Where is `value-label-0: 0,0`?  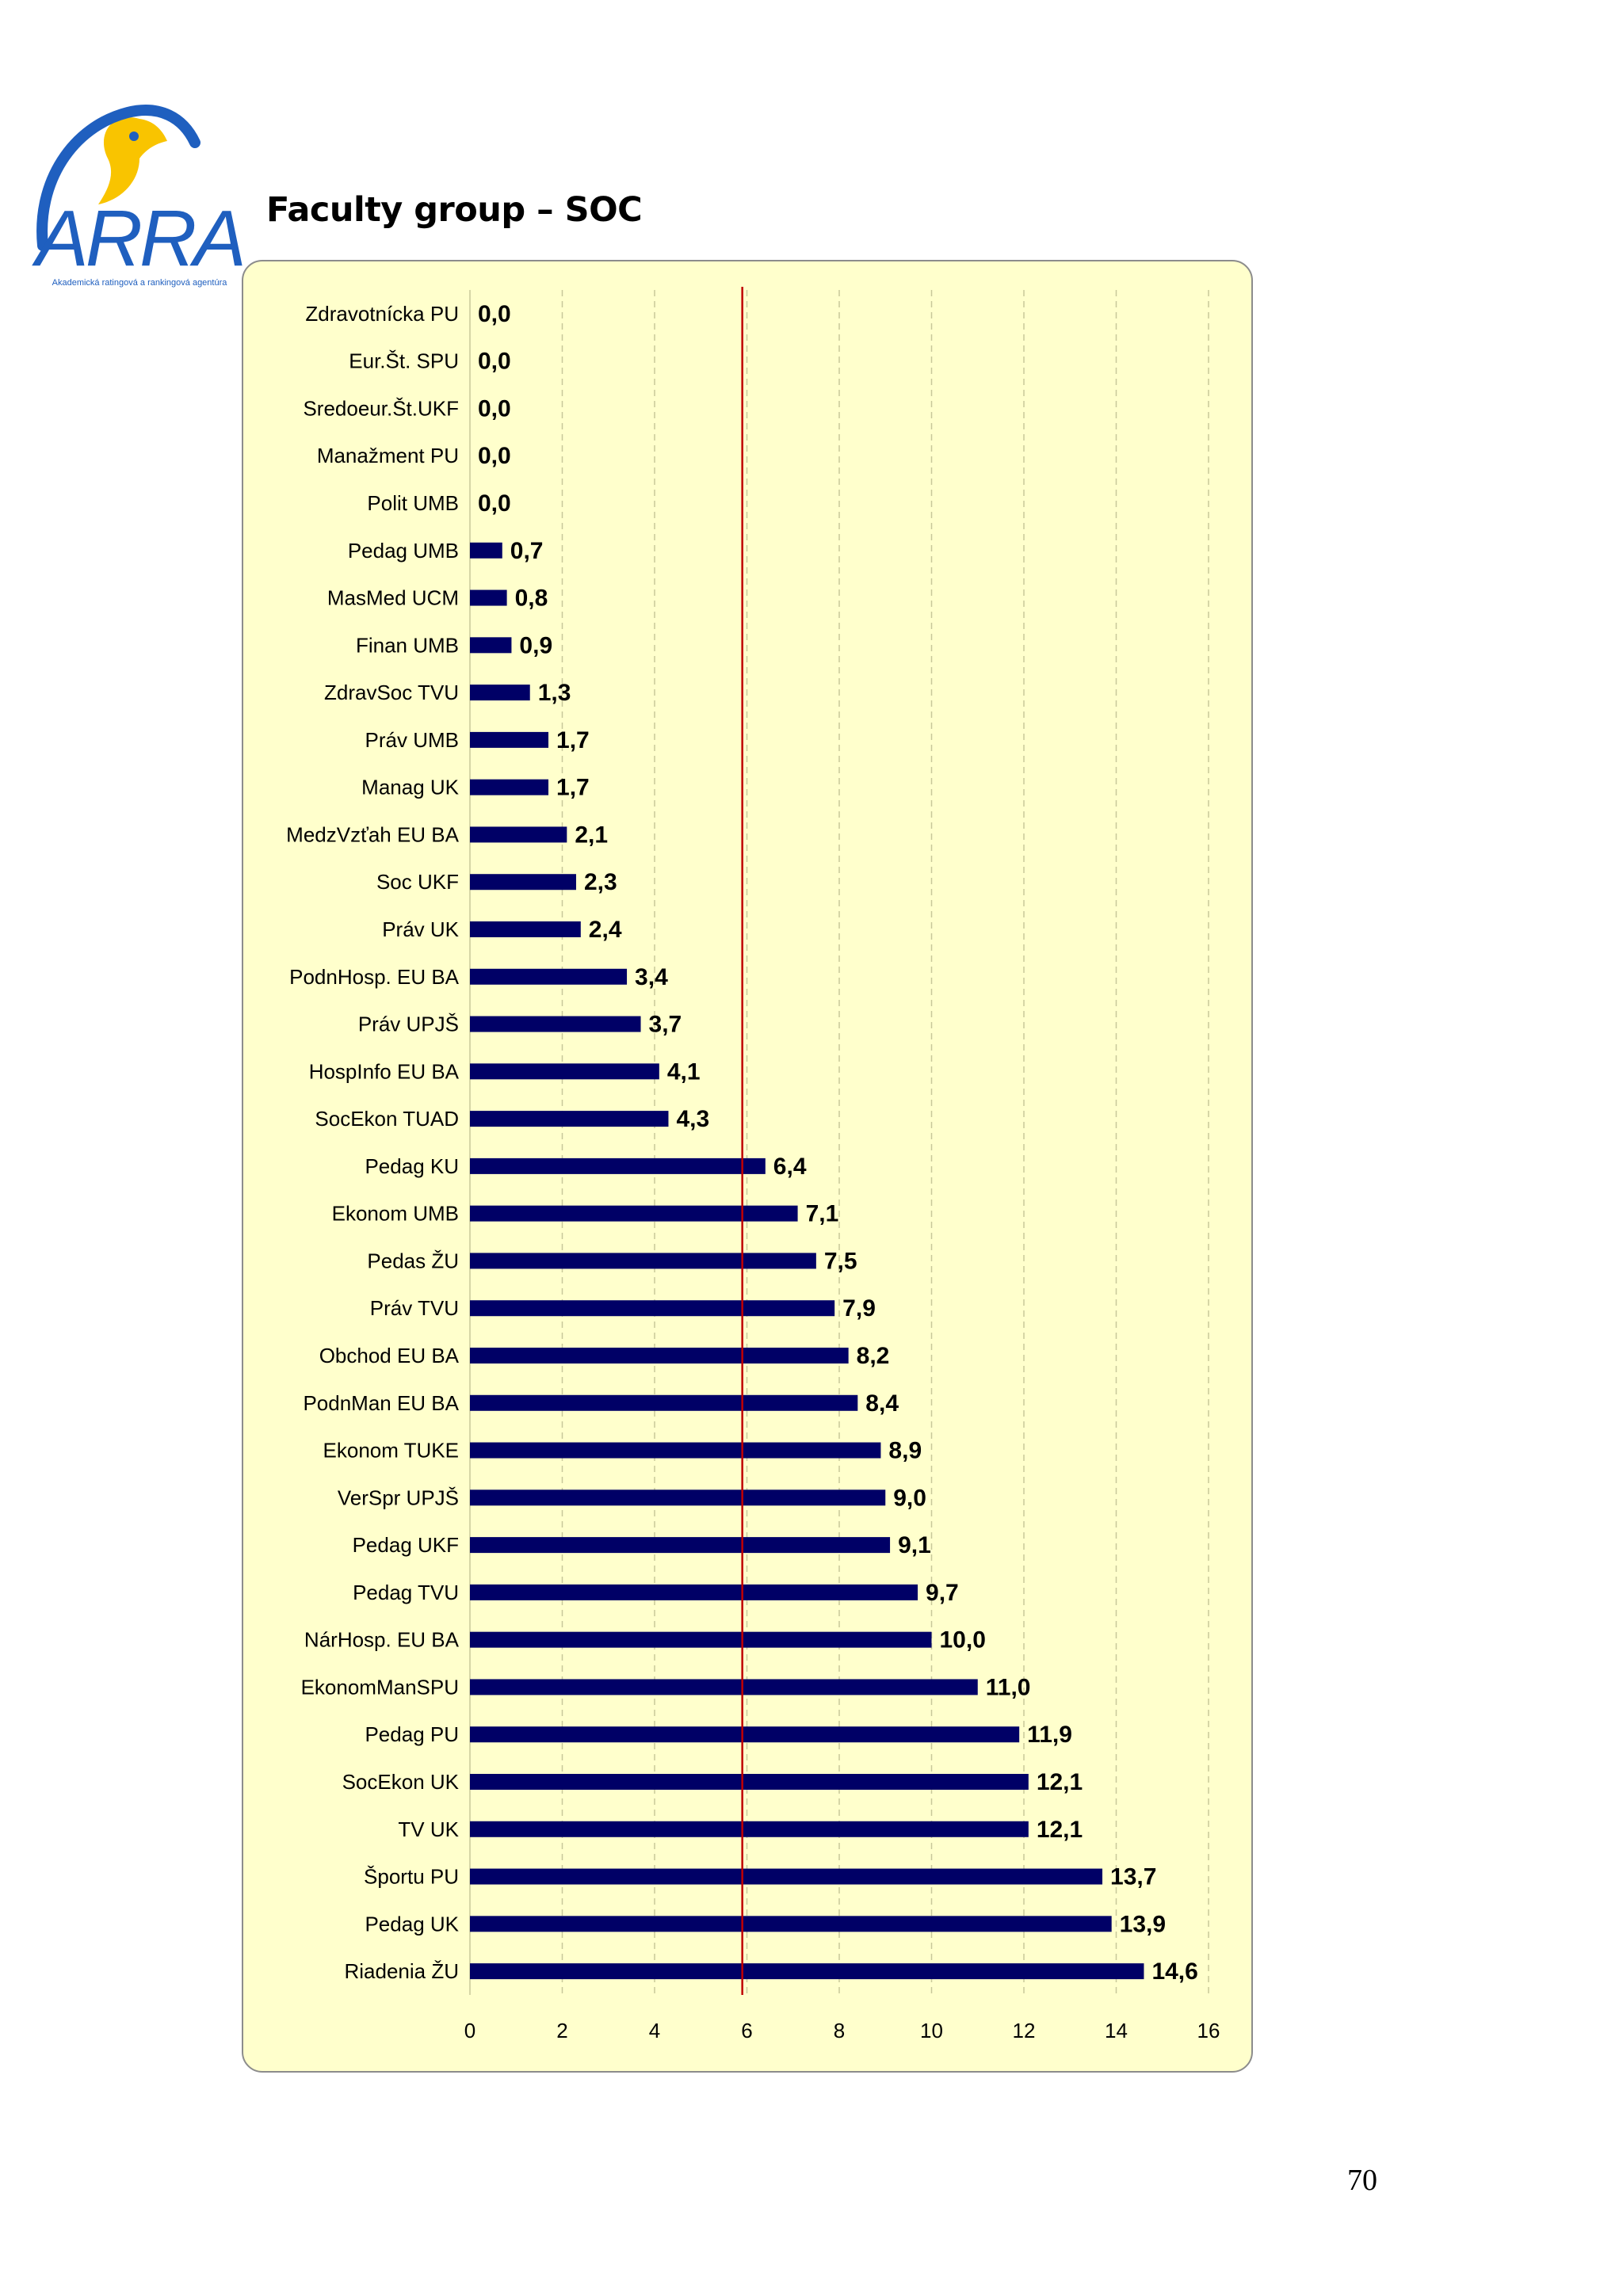
value-label-0: 0,0 is located at coordinates (494, 314).